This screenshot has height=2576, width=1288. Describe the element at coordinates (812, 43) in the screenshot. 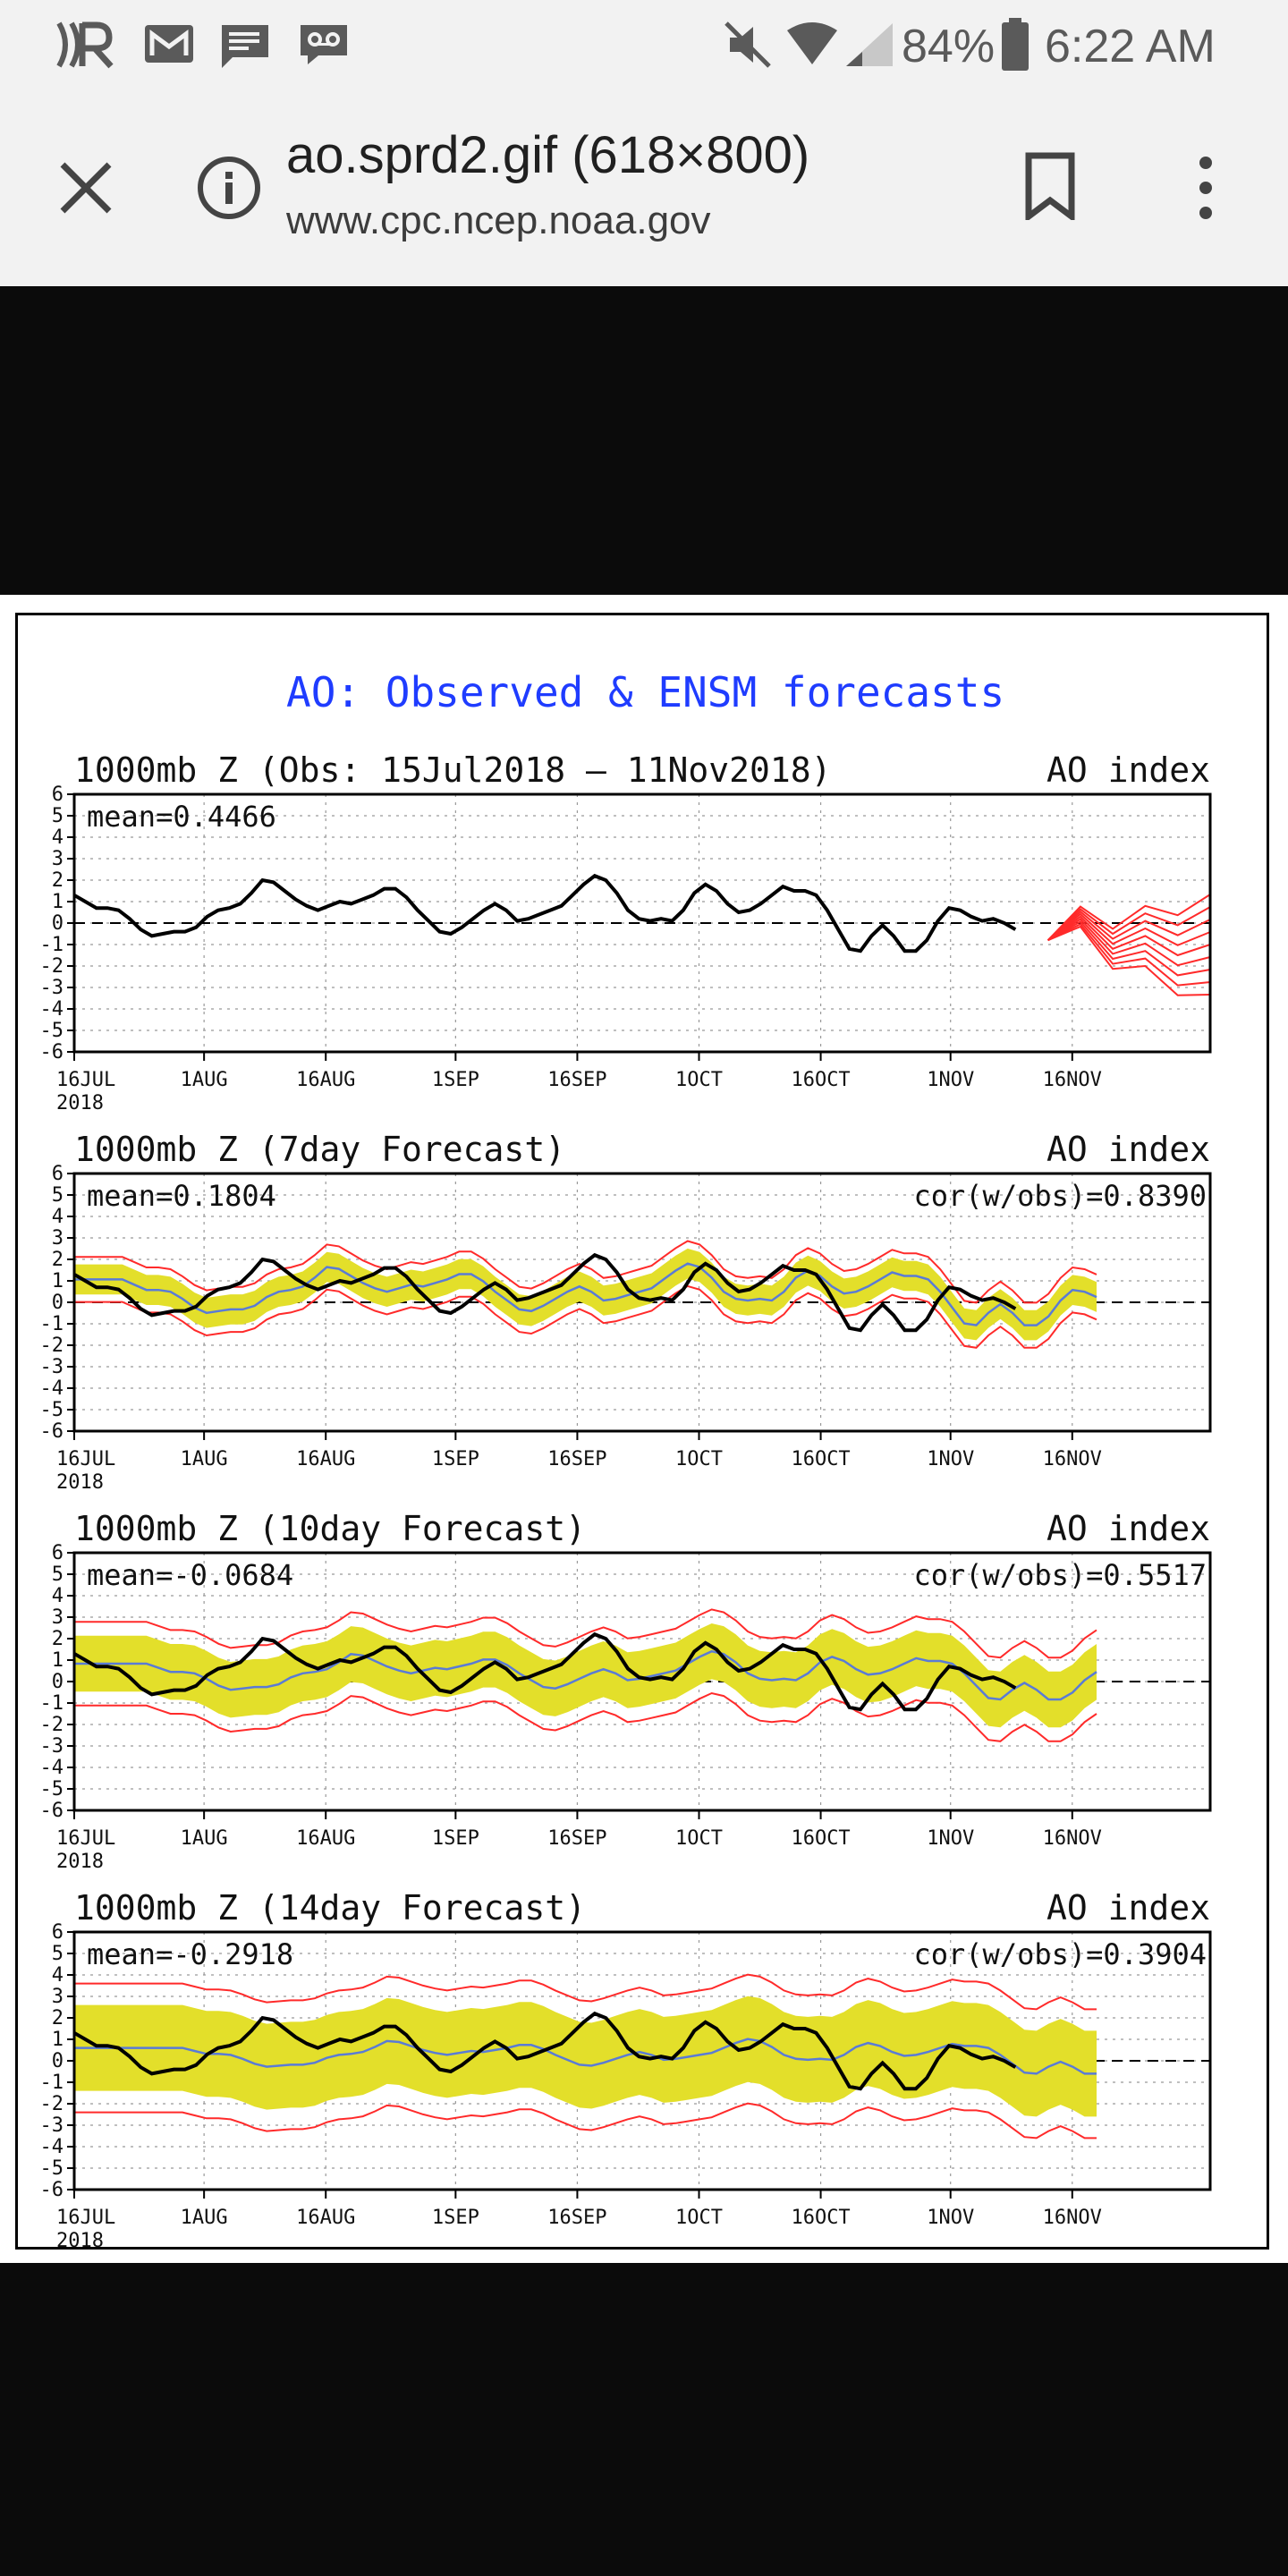

I see `wifi-icon` at that location.